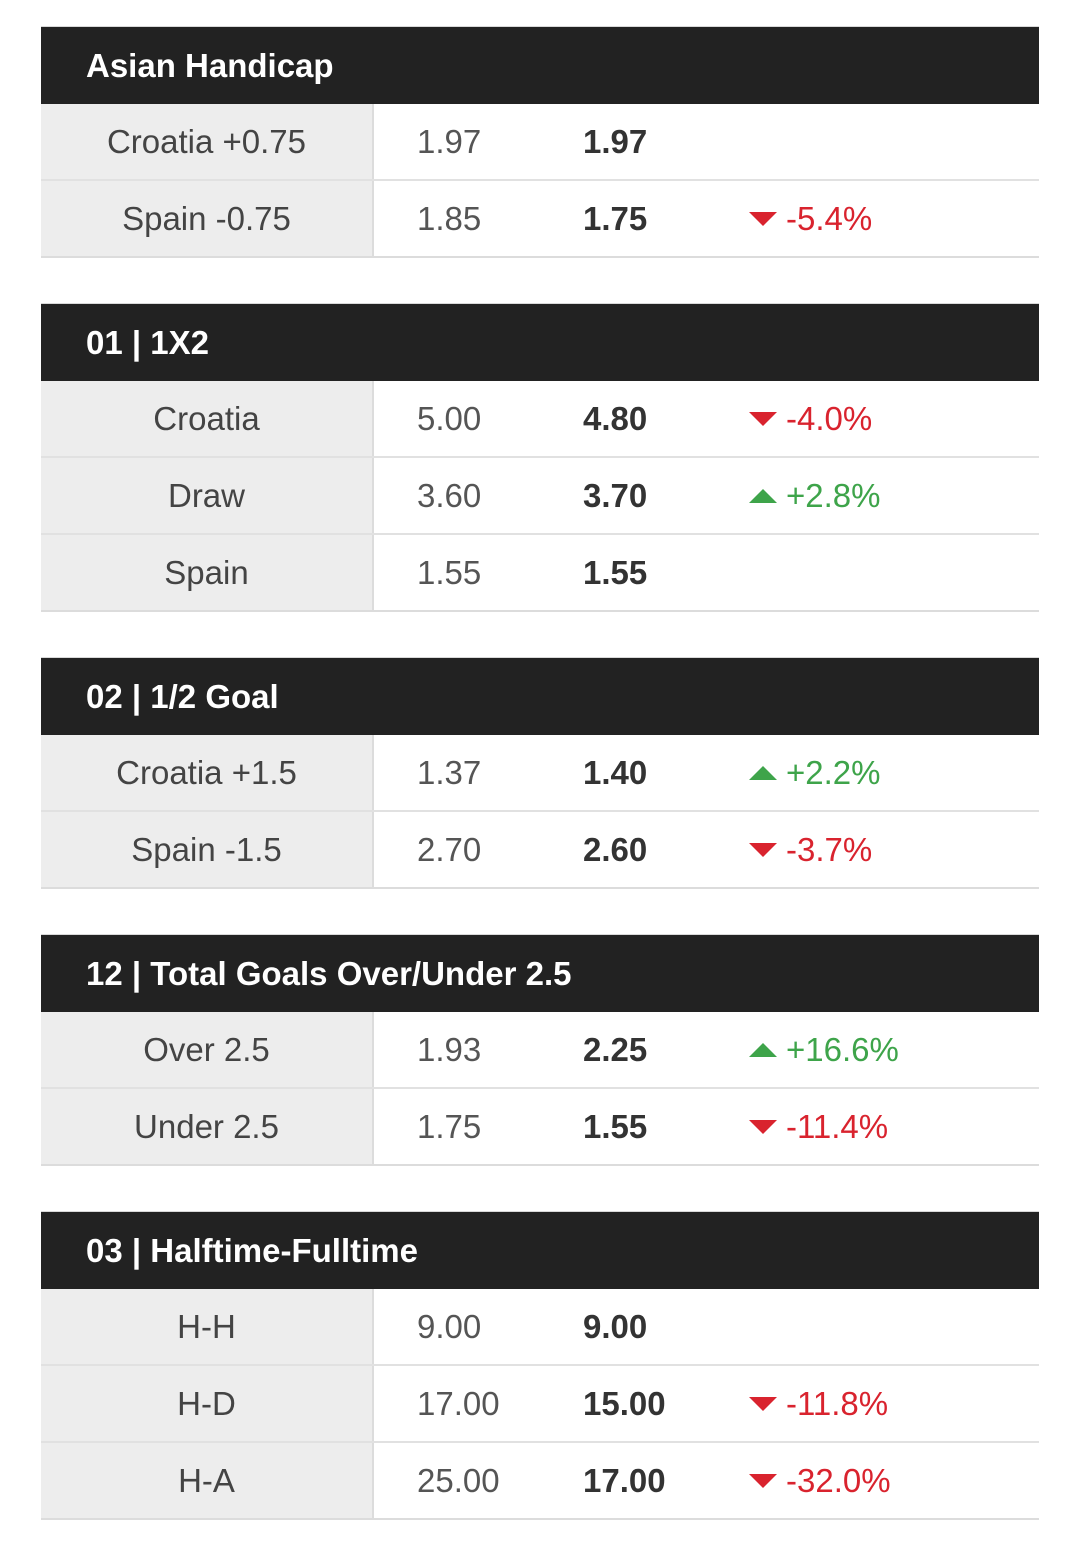 This screenshot has width=1080, height=1565. Describe the element at coordinates (615, 772) in the screenshot. I see `current-odds: 1.40` at that location.